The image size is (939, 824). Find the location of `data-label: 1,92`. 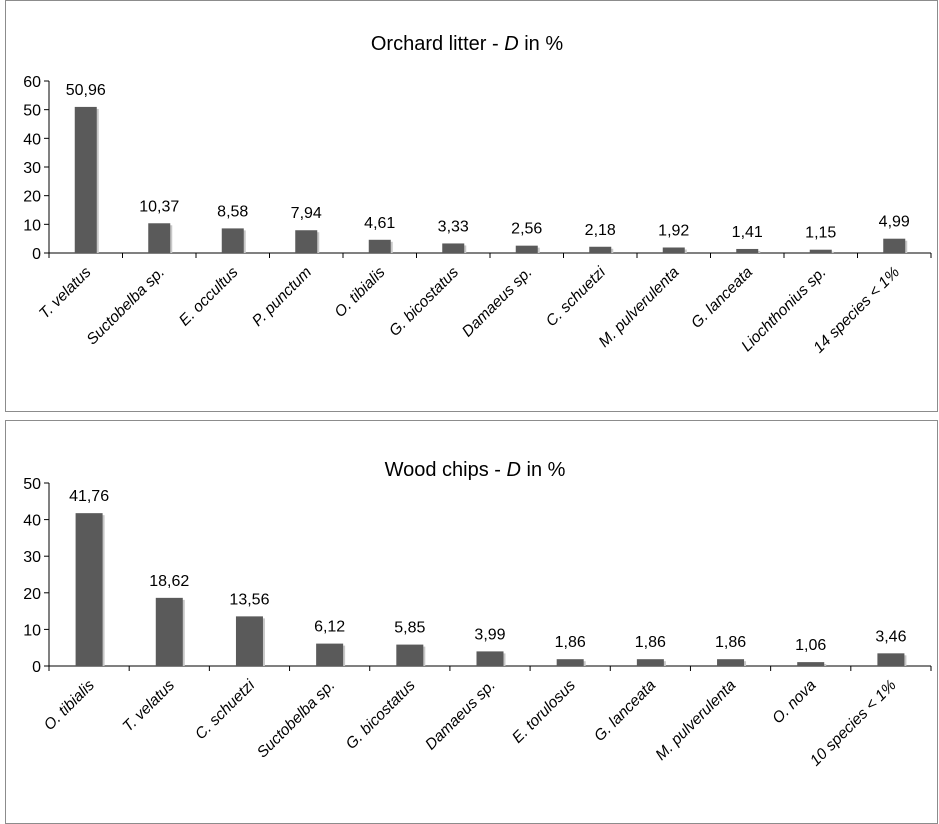

data-label: 1,92 is located at coordinates (673, 230).